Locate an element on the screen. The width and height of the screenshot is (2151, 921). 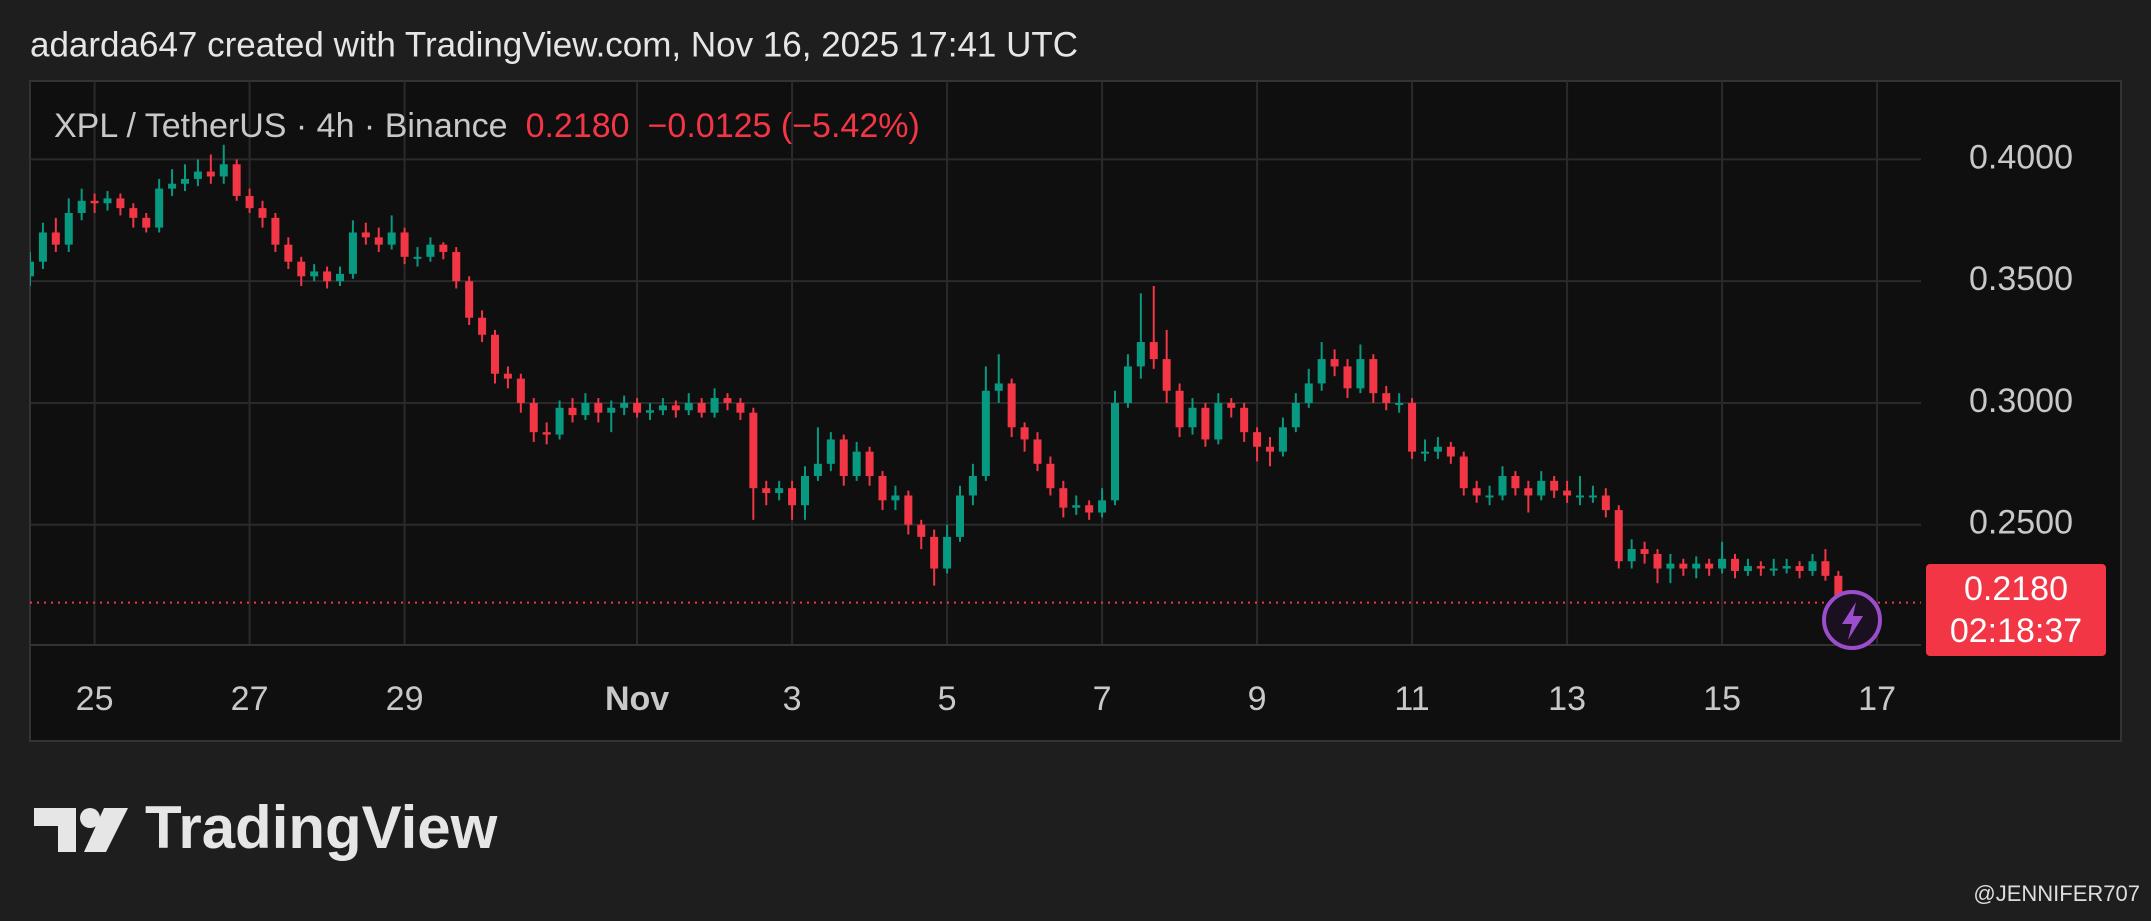
alert-bolt is located at coordinates (1852, 621).